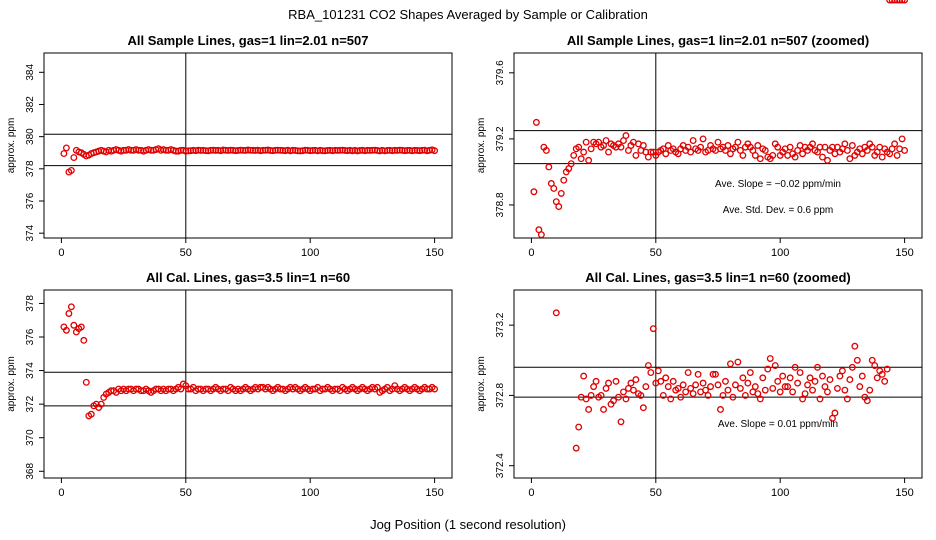 This screenshot has width=936, height=540. Describe the element at coordinates (11, 146) in the screenshot. I see `y-axis-label: approx. ppm` at that location.